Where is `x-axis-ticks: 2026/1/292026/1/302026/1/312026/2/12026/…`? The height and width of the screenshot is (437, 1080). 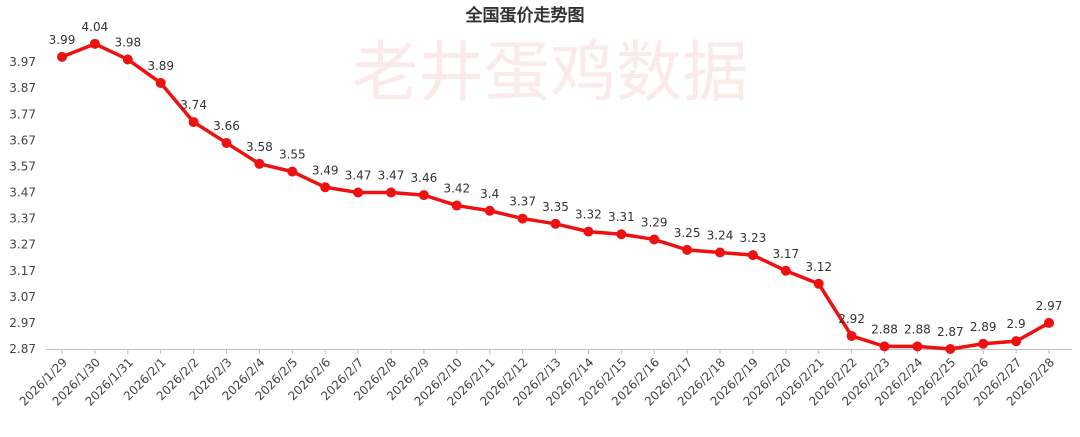 x-axis-ticks: 2026/1/292026/1/302026/1/312026/2/12026/… is located at coordinates (537, 379).